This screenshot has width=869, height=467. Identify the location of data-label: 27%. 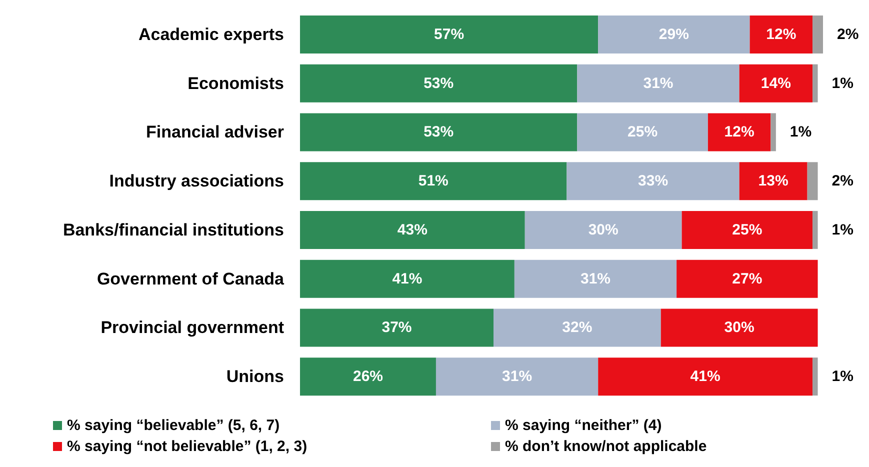
(747, 279).